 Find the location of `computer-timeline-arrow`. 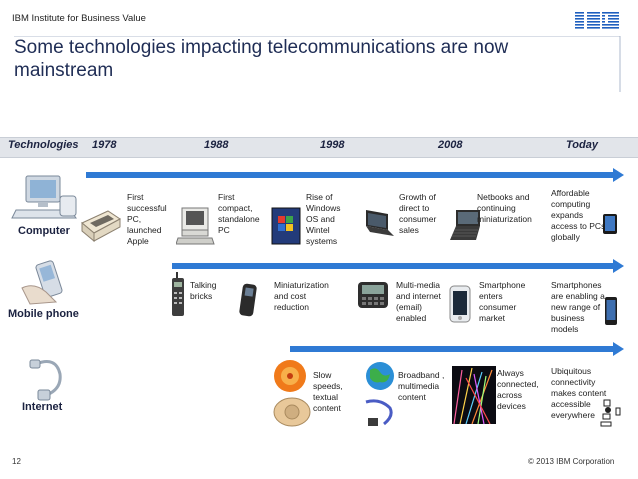

computer-timeline-arrow is located at coordinates (350, 175).